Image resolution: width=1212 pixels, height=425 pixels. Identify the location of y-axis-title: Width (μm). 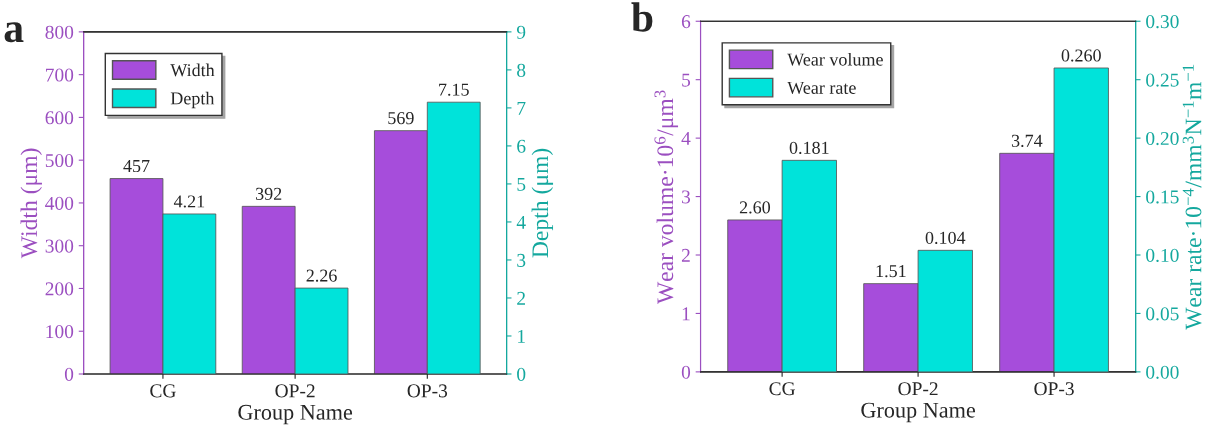
(31, 203).